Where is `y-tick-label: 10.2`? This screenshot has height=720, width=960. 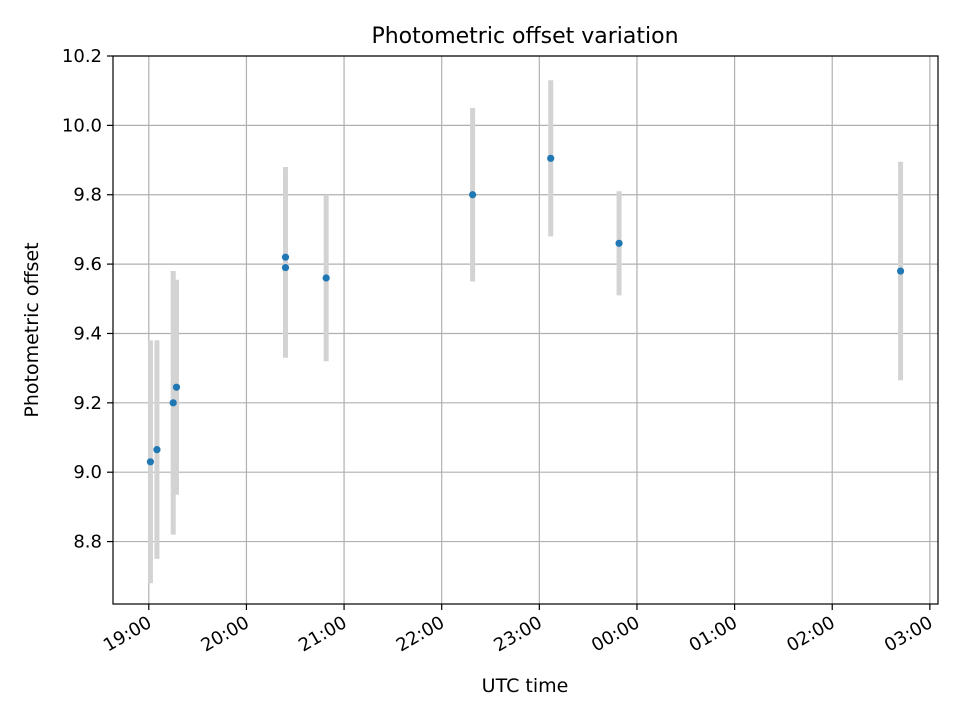 y-tick-label: 10.2 is located at coordinates (82, 56).